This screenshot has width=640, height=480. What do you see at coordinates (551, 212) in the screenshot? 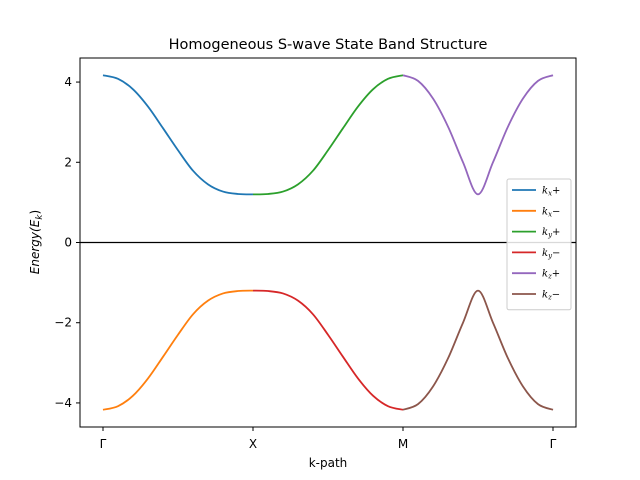
I see `legend-entry: kx−` at bounding box center [551, 212].